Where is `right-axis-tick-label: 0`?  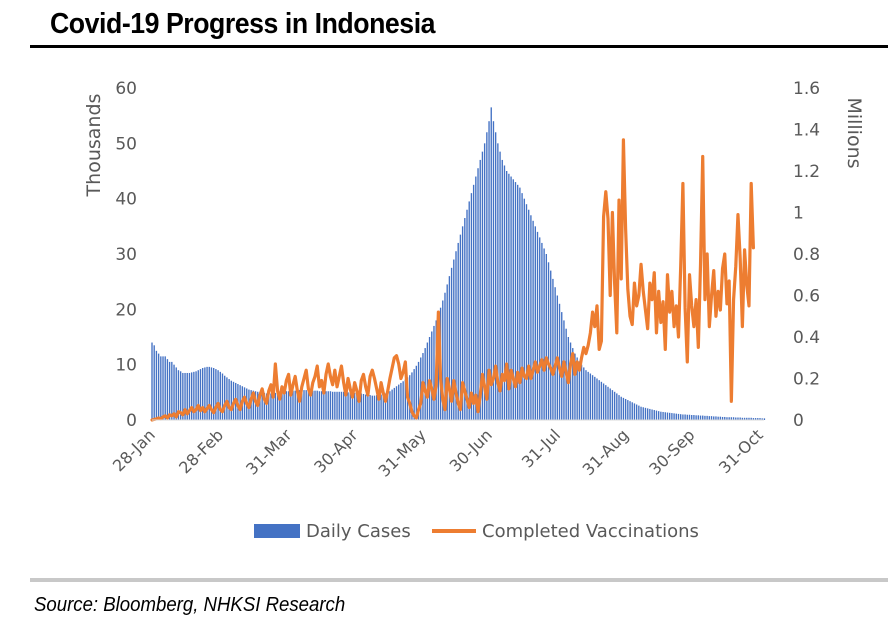 right-axis-tick-label: 0 is located at coordinates (798, 421).